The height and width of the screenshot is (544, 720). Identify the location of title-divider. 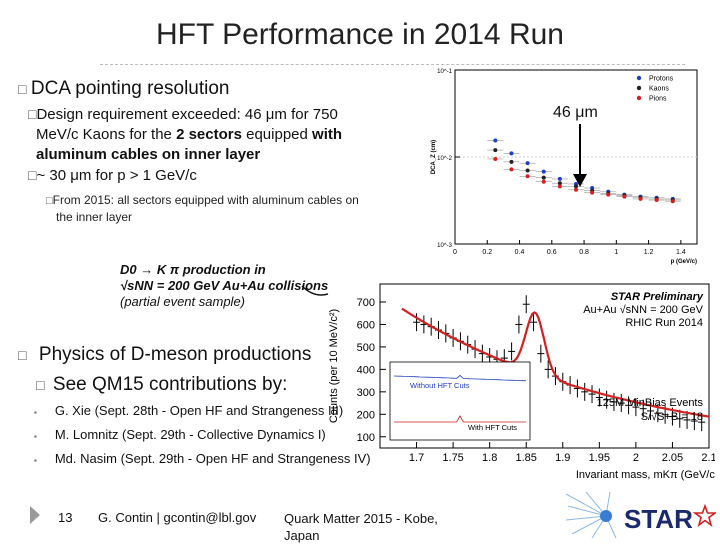
(392, 64).